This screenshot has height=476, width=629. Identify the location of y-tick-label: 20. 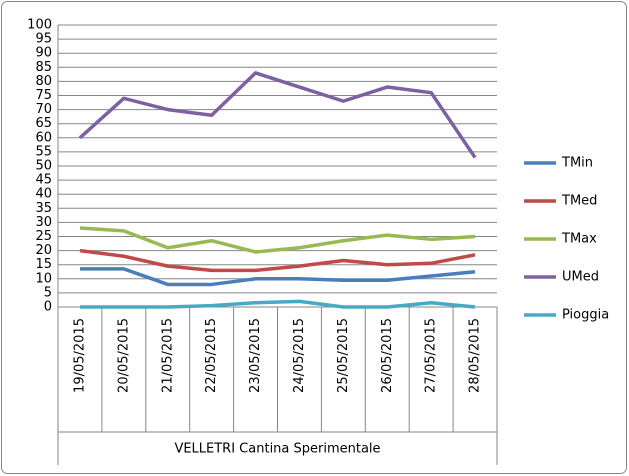
(43, 250).